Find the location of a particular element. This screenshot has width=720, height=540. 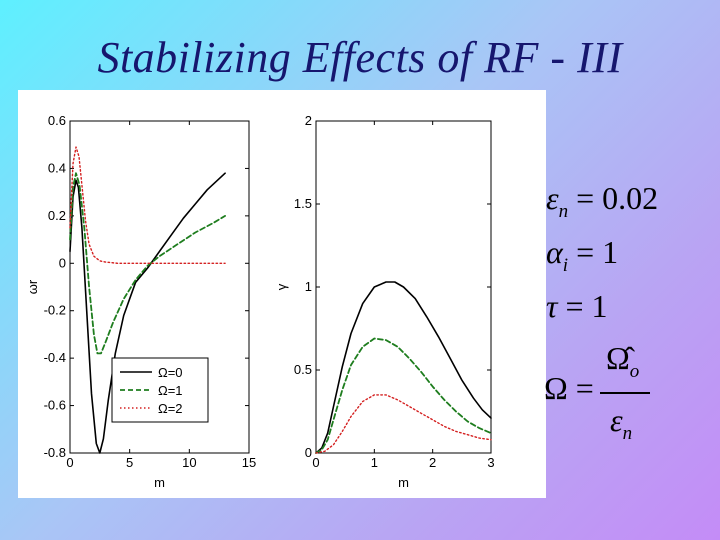

equation-omega-denominator: εn is located at coordinates (621, 423).